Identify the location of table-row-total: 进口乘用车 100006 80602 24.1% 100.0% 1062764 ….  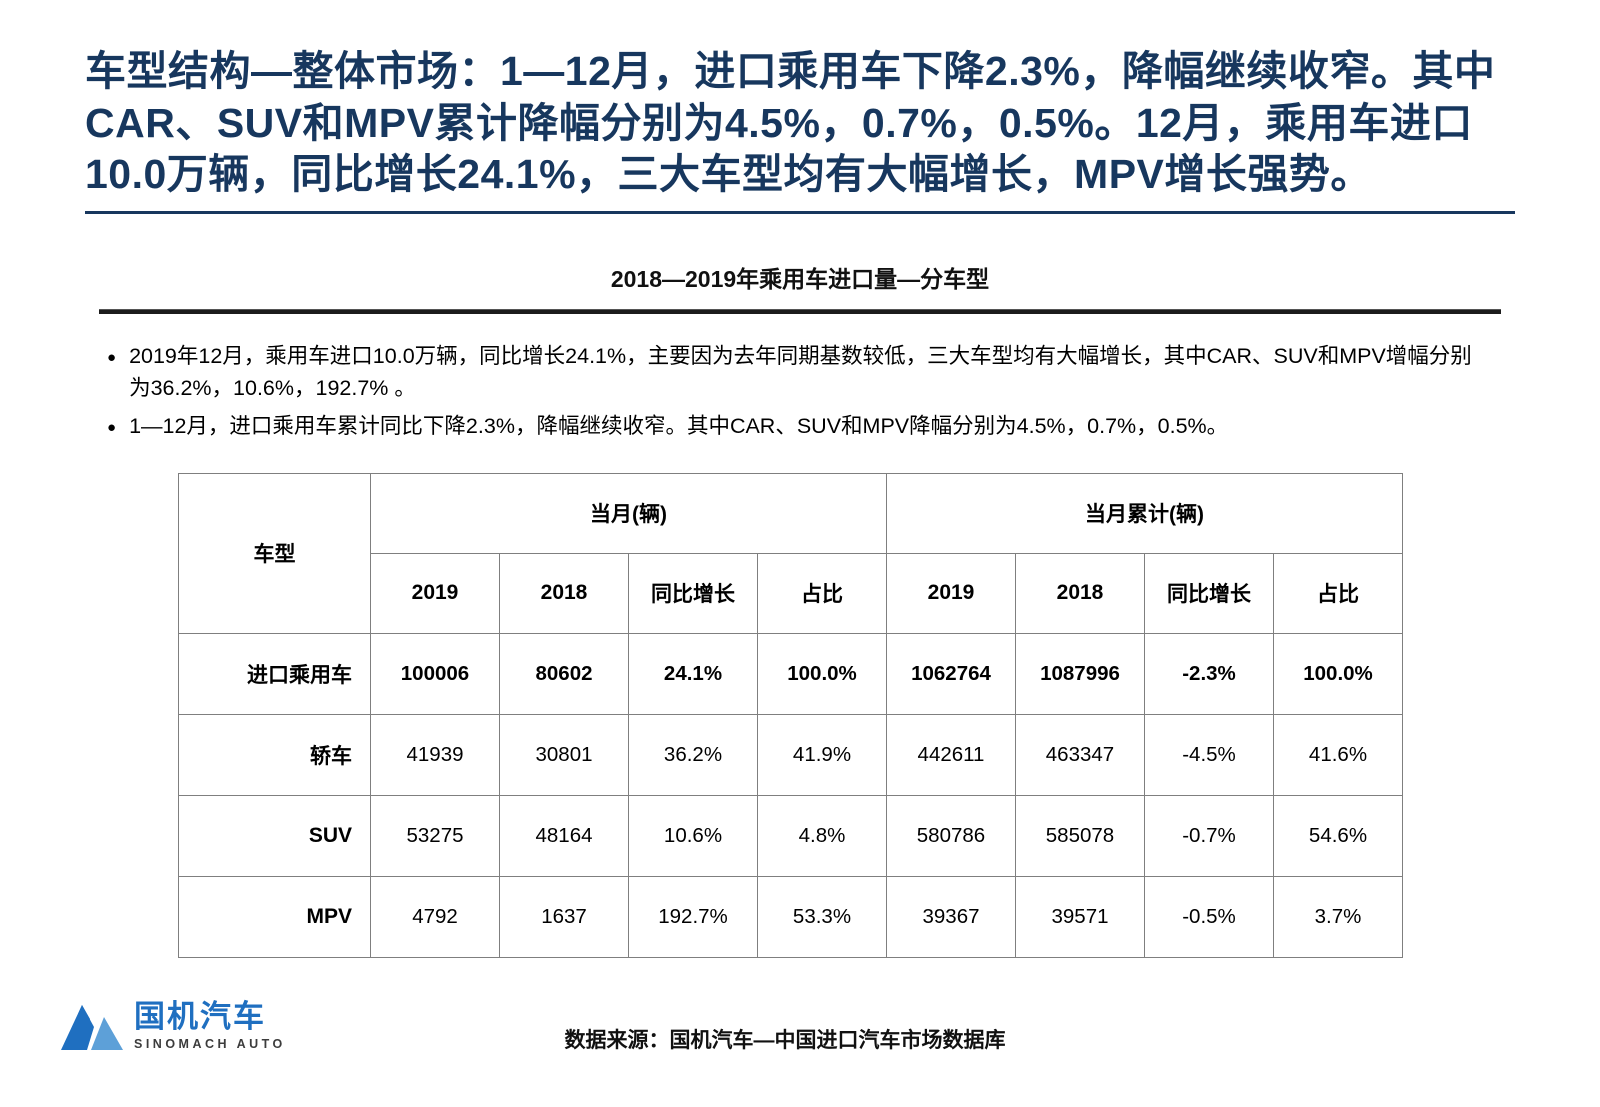
(790, 673).